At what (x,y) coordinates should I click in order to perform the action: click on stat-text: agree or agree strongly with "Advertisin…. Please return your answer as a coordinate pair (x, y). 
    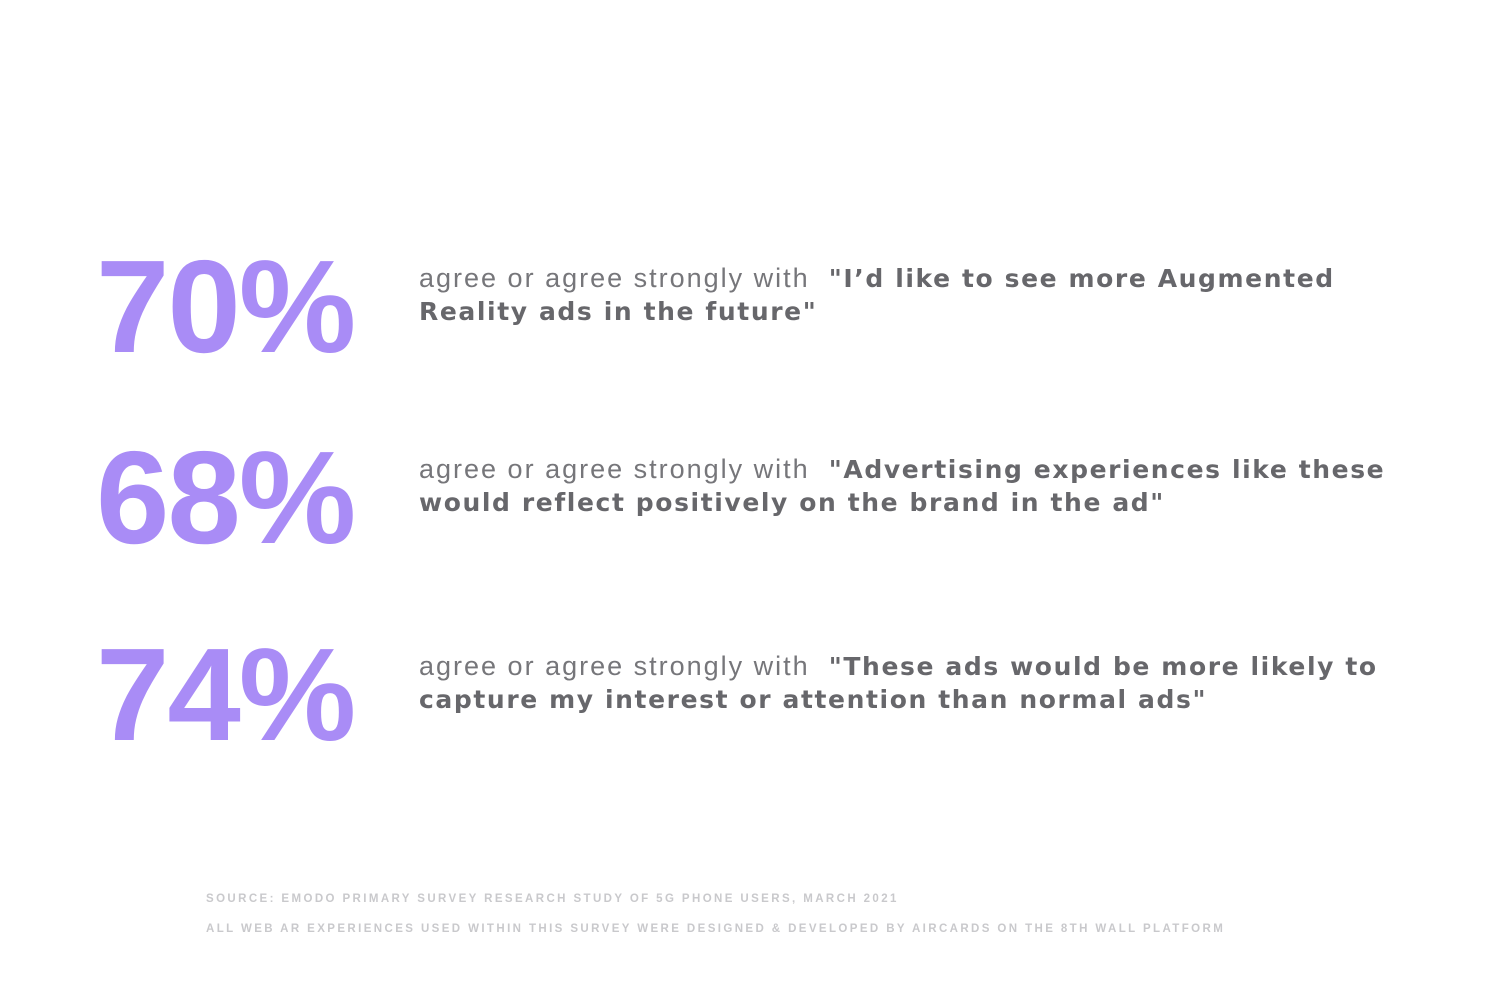
    Looking at the image, I should click on (919, 486).